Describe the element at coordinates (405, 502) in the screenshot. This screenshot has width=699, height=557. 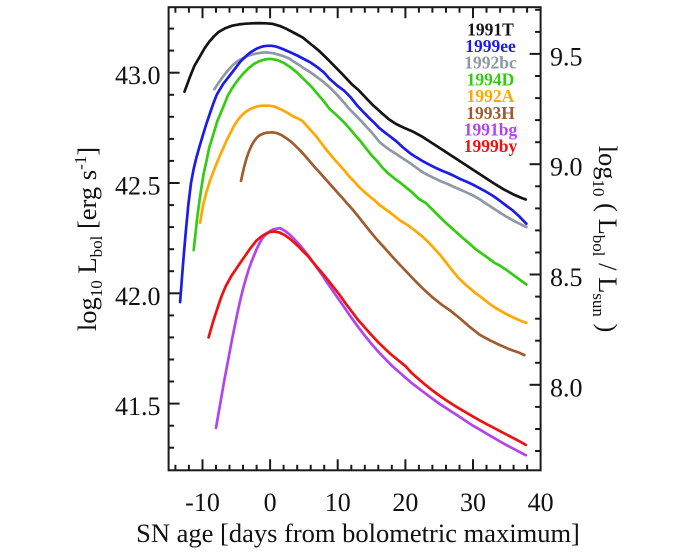
I see `svg-text: 20` at that location.